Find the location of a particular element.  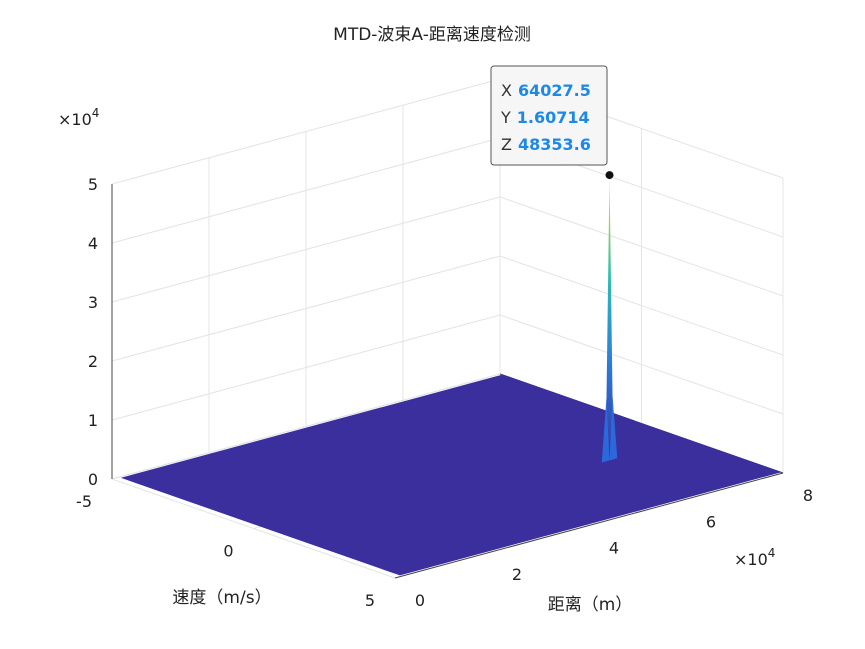

z-tick-label: 0 is located at coordinates (93, 479).